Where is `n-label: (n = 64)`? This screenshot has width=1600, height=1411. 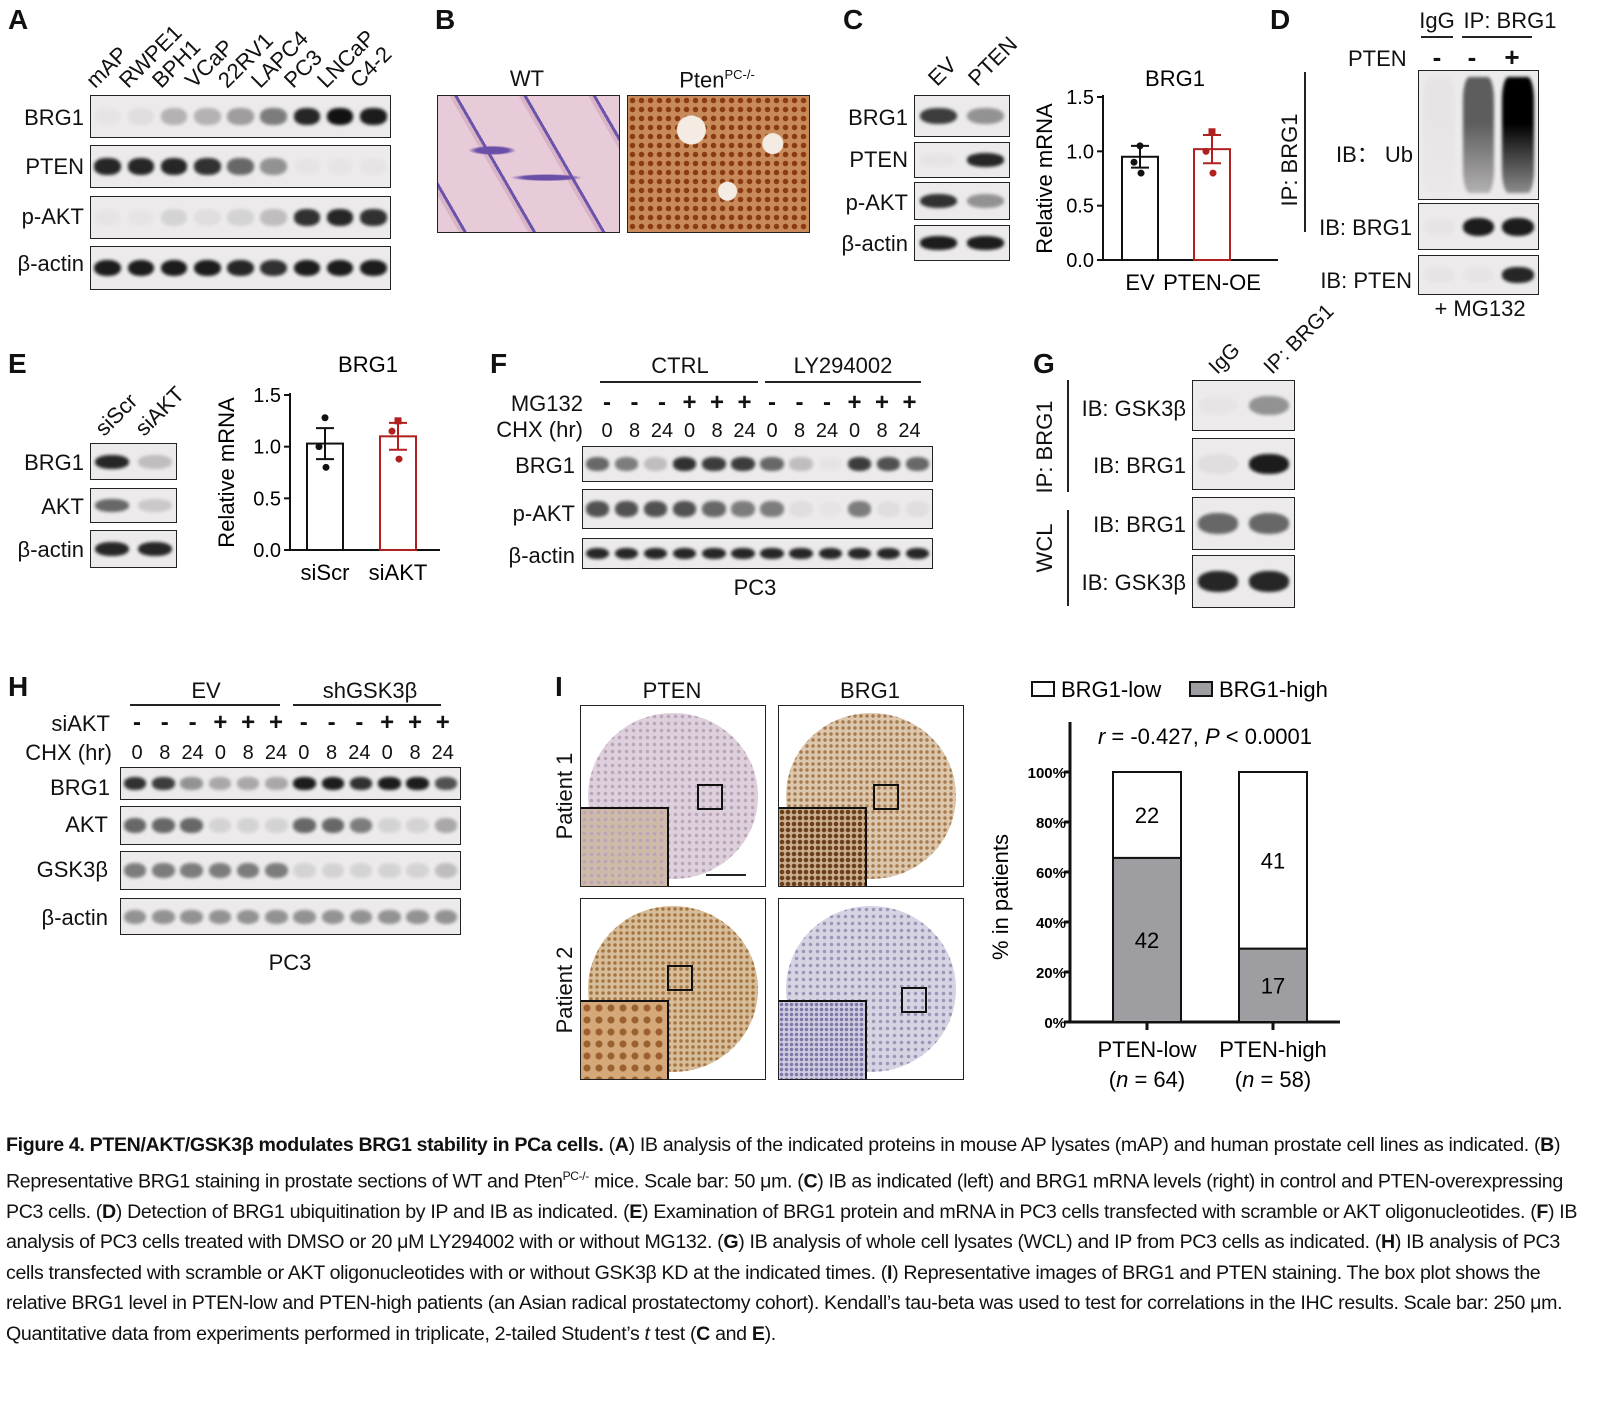
n-label: (n = 64) is located at coordinates (1147, 1079).